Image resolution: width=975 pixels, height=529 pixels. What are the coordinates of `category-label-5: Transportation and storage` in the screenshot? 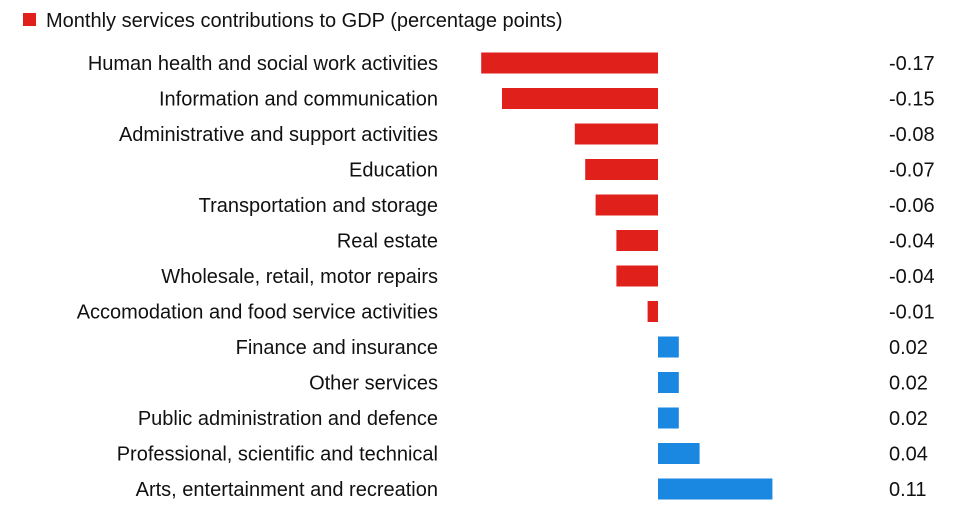 It's located at (318, 206).